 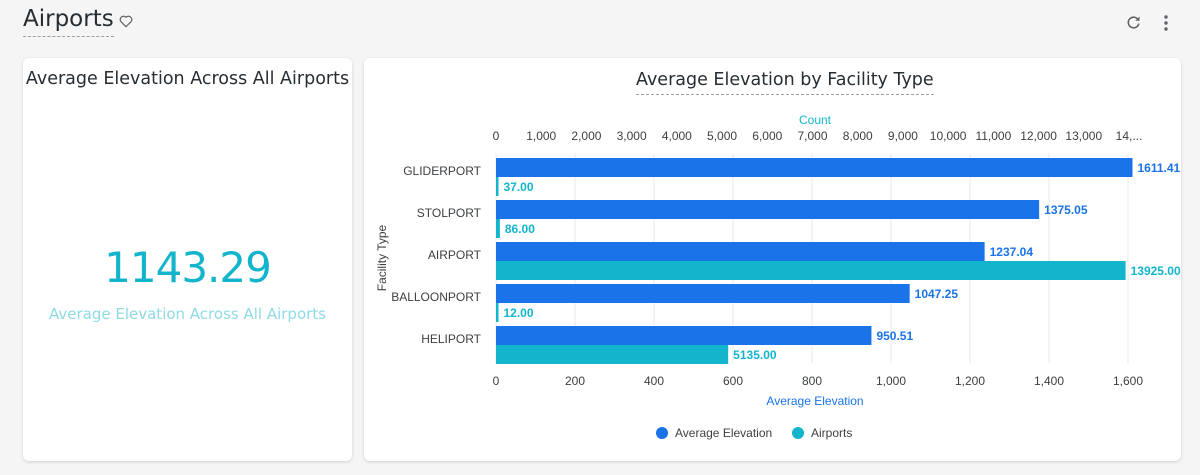 I want to click on category-label: BALLOONPORT, so click(x=436, y=297).